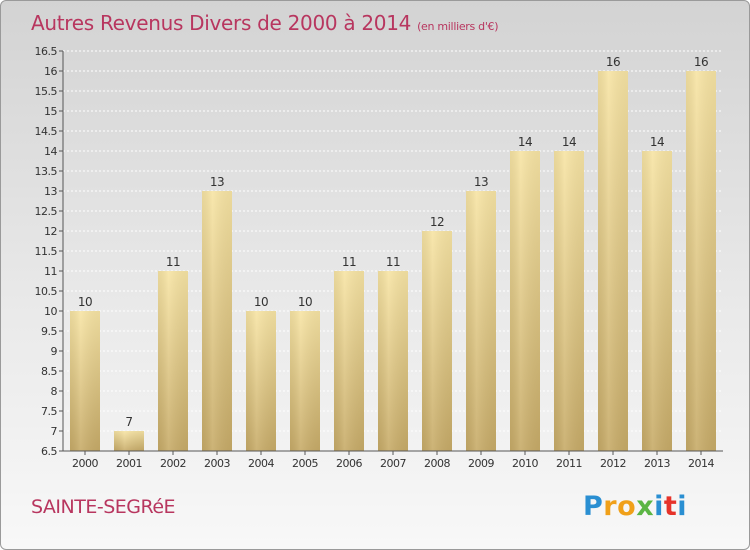  Describe the element at coordinates (645, 506) in the screenshot. I see `logo-letter: x` at that location.